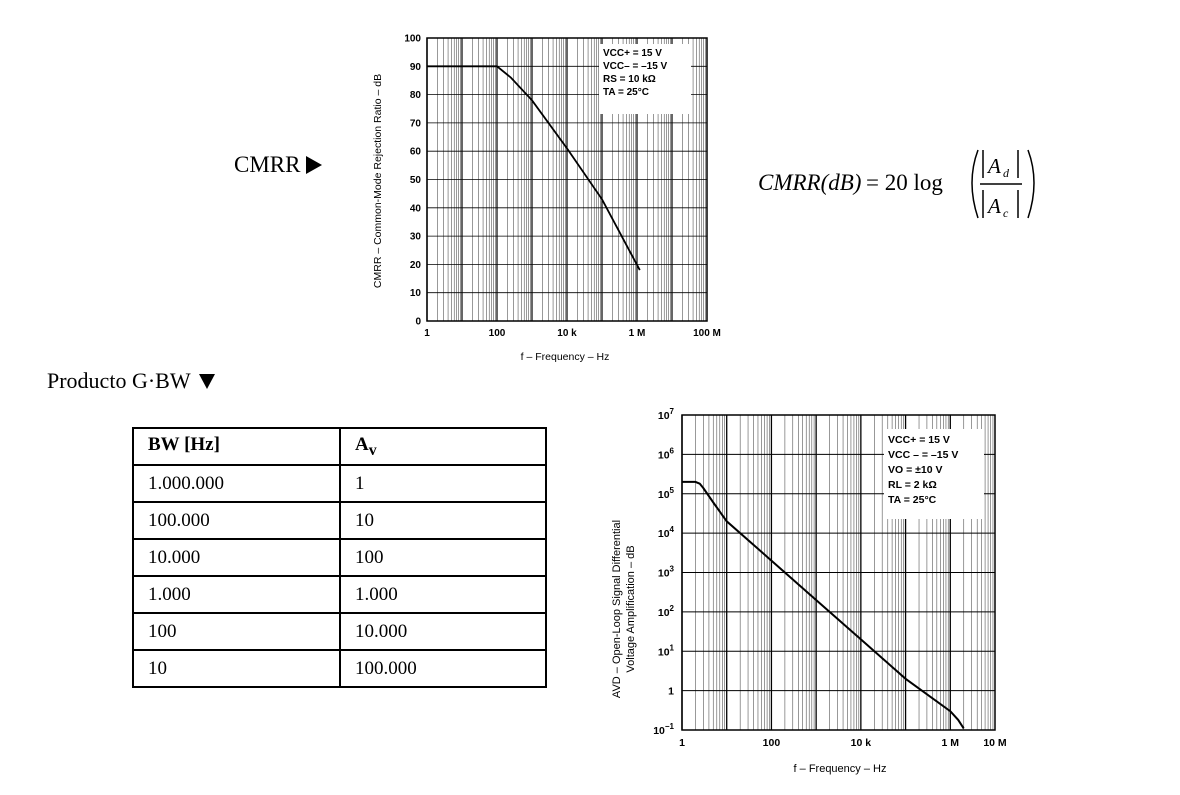  Describe the element at coordinates (236, 631) in the screenshot. I see `table-cell-bw: 100` at that location.